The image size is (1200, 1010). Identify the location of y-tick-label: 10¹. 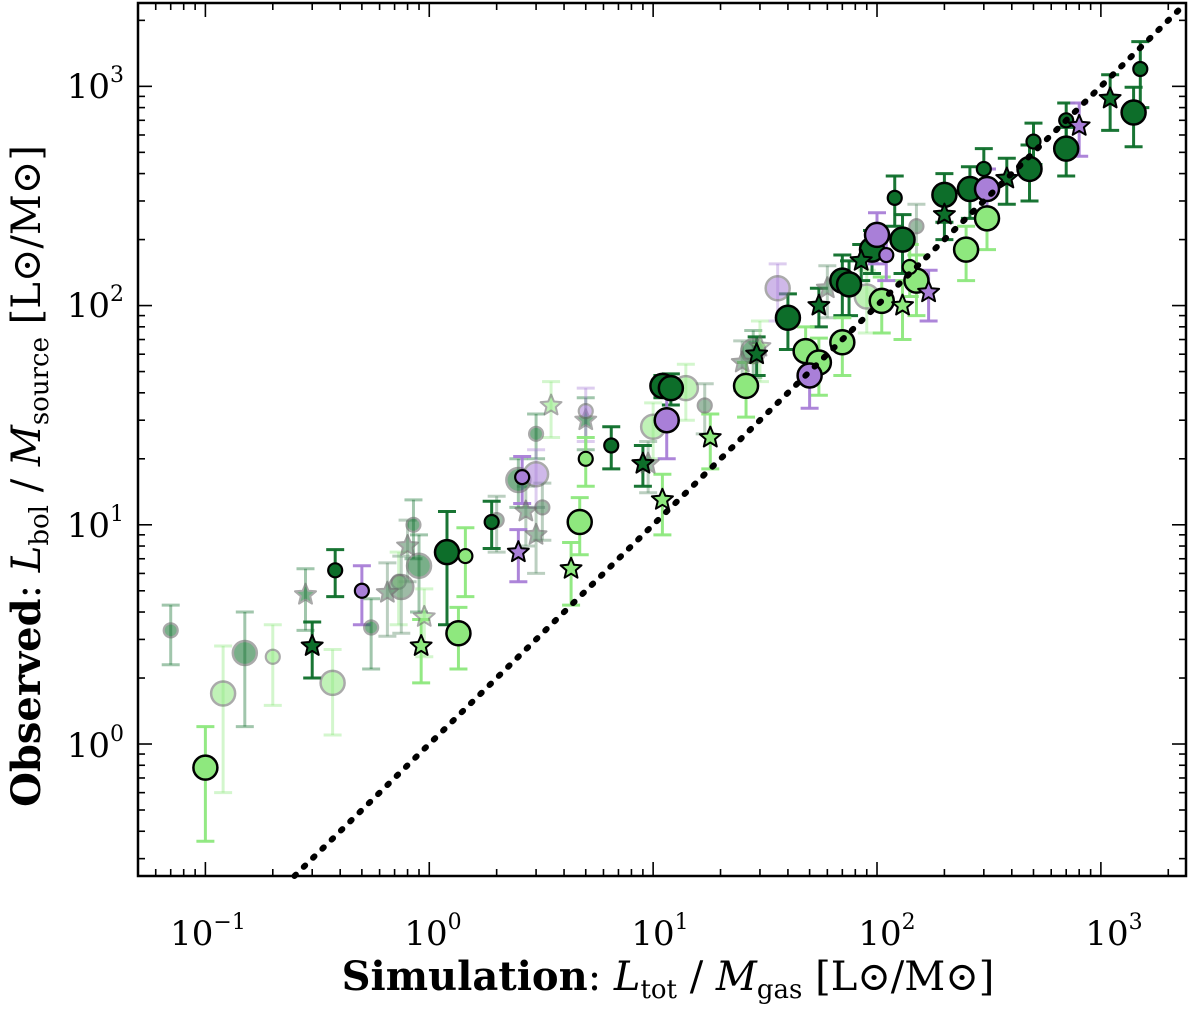
(95, 524).